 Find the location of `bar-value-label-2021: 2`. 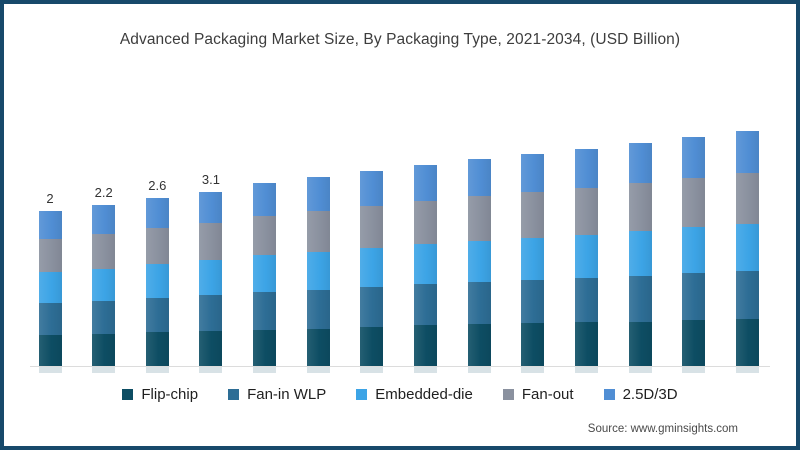

bar-value-label-2021: 2 is located at coordinates (50, 198).